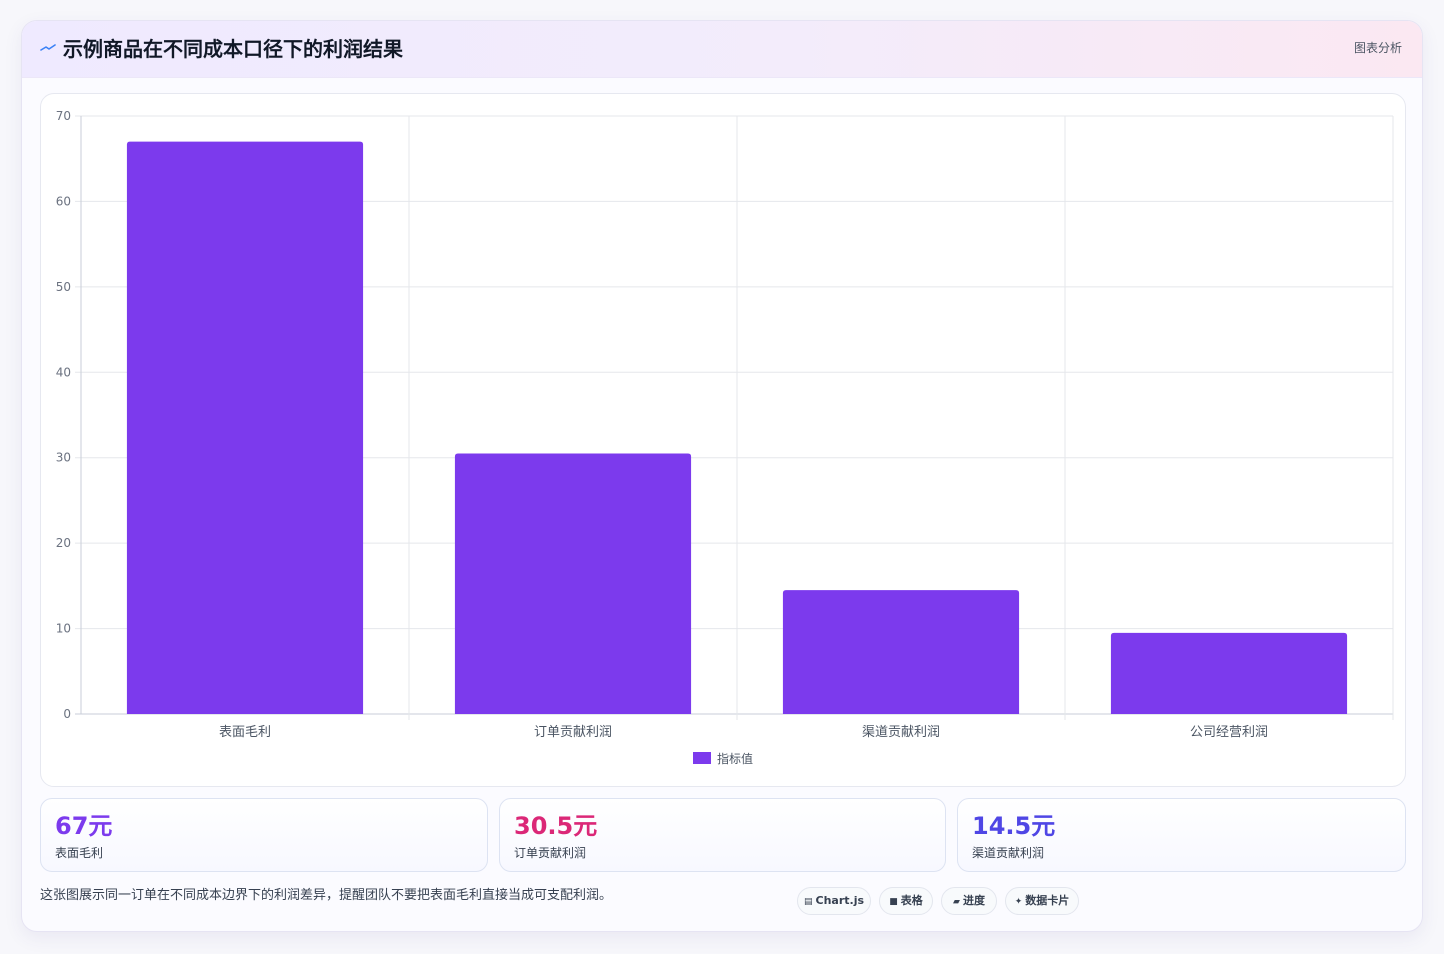 The width and height of the screenshot is (1444, 954). What do you see at coordinates (1229, 732) in the screenshot?
I see `x-tick-label: 公司经营利润` at bounding box center [1229, 732].